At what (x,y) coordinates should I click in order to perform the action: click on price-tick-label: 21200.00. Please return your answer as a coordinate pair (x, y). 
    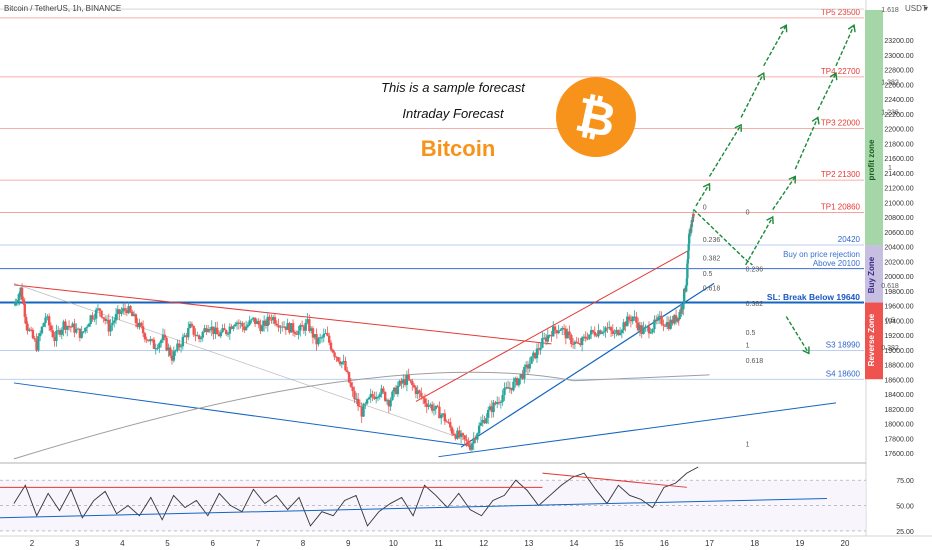
    Looking at the image, I should click on (898, 189).